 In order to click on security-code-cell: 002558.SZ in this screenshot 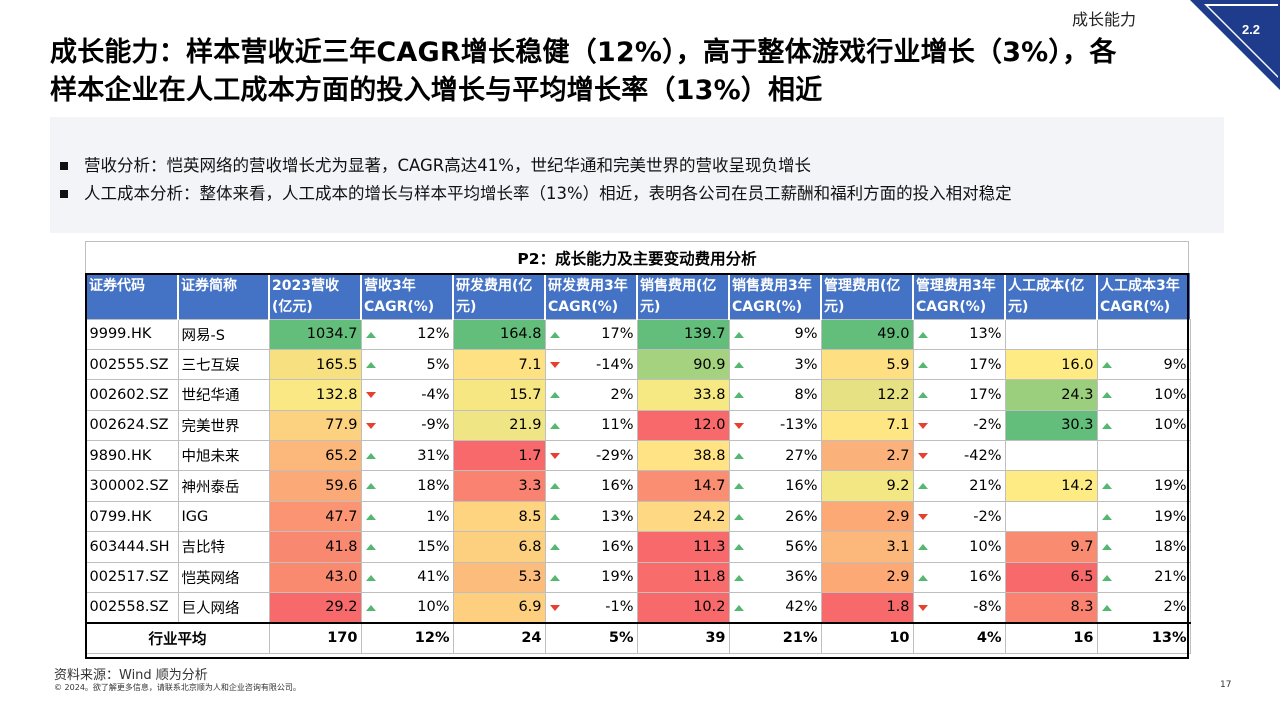, I will do `click(132, 608)`.